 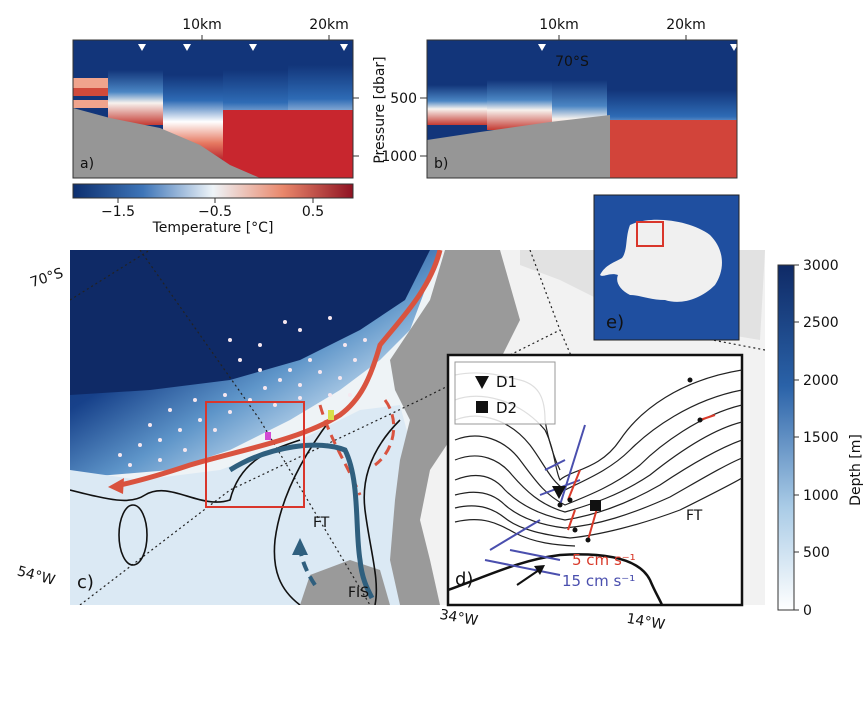 I want to click on scale-red-label: 5 cm s⁻¹, so click(x=604, y=560).